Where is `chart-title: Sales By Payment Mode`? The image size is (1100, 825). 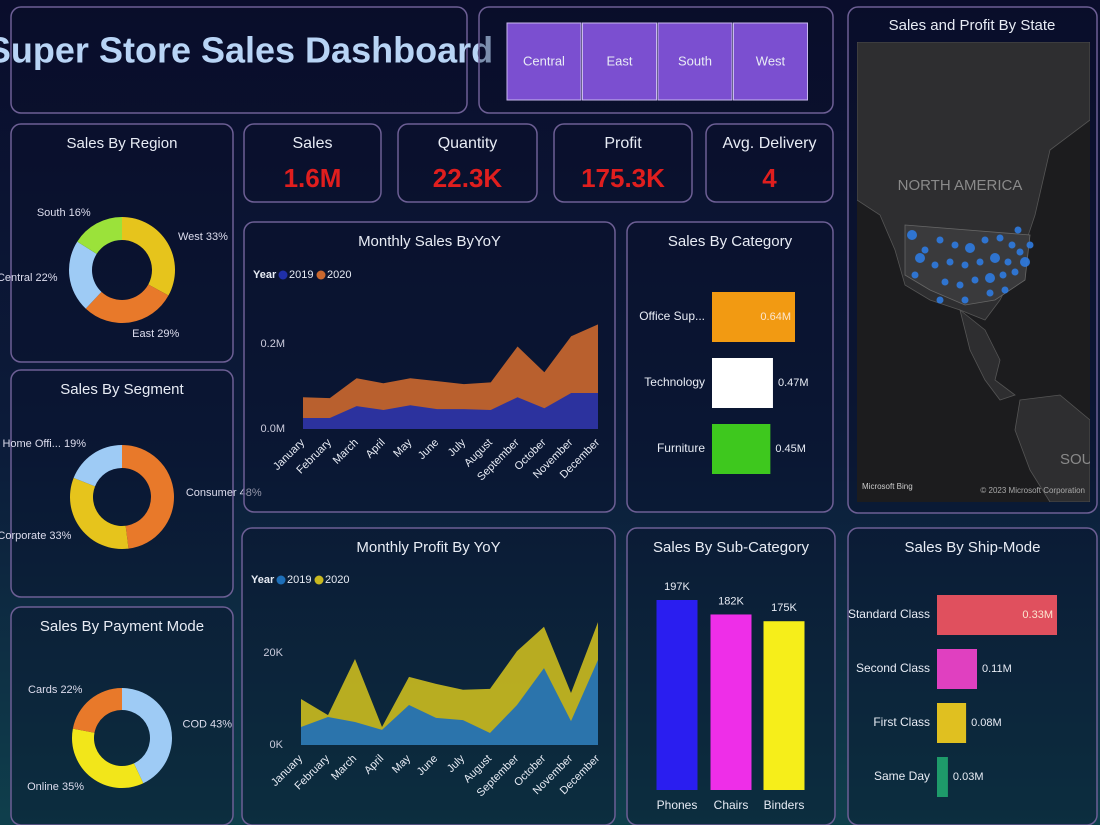
chart-title: Sales By Payment Mode is located at coordinates (122, 626).